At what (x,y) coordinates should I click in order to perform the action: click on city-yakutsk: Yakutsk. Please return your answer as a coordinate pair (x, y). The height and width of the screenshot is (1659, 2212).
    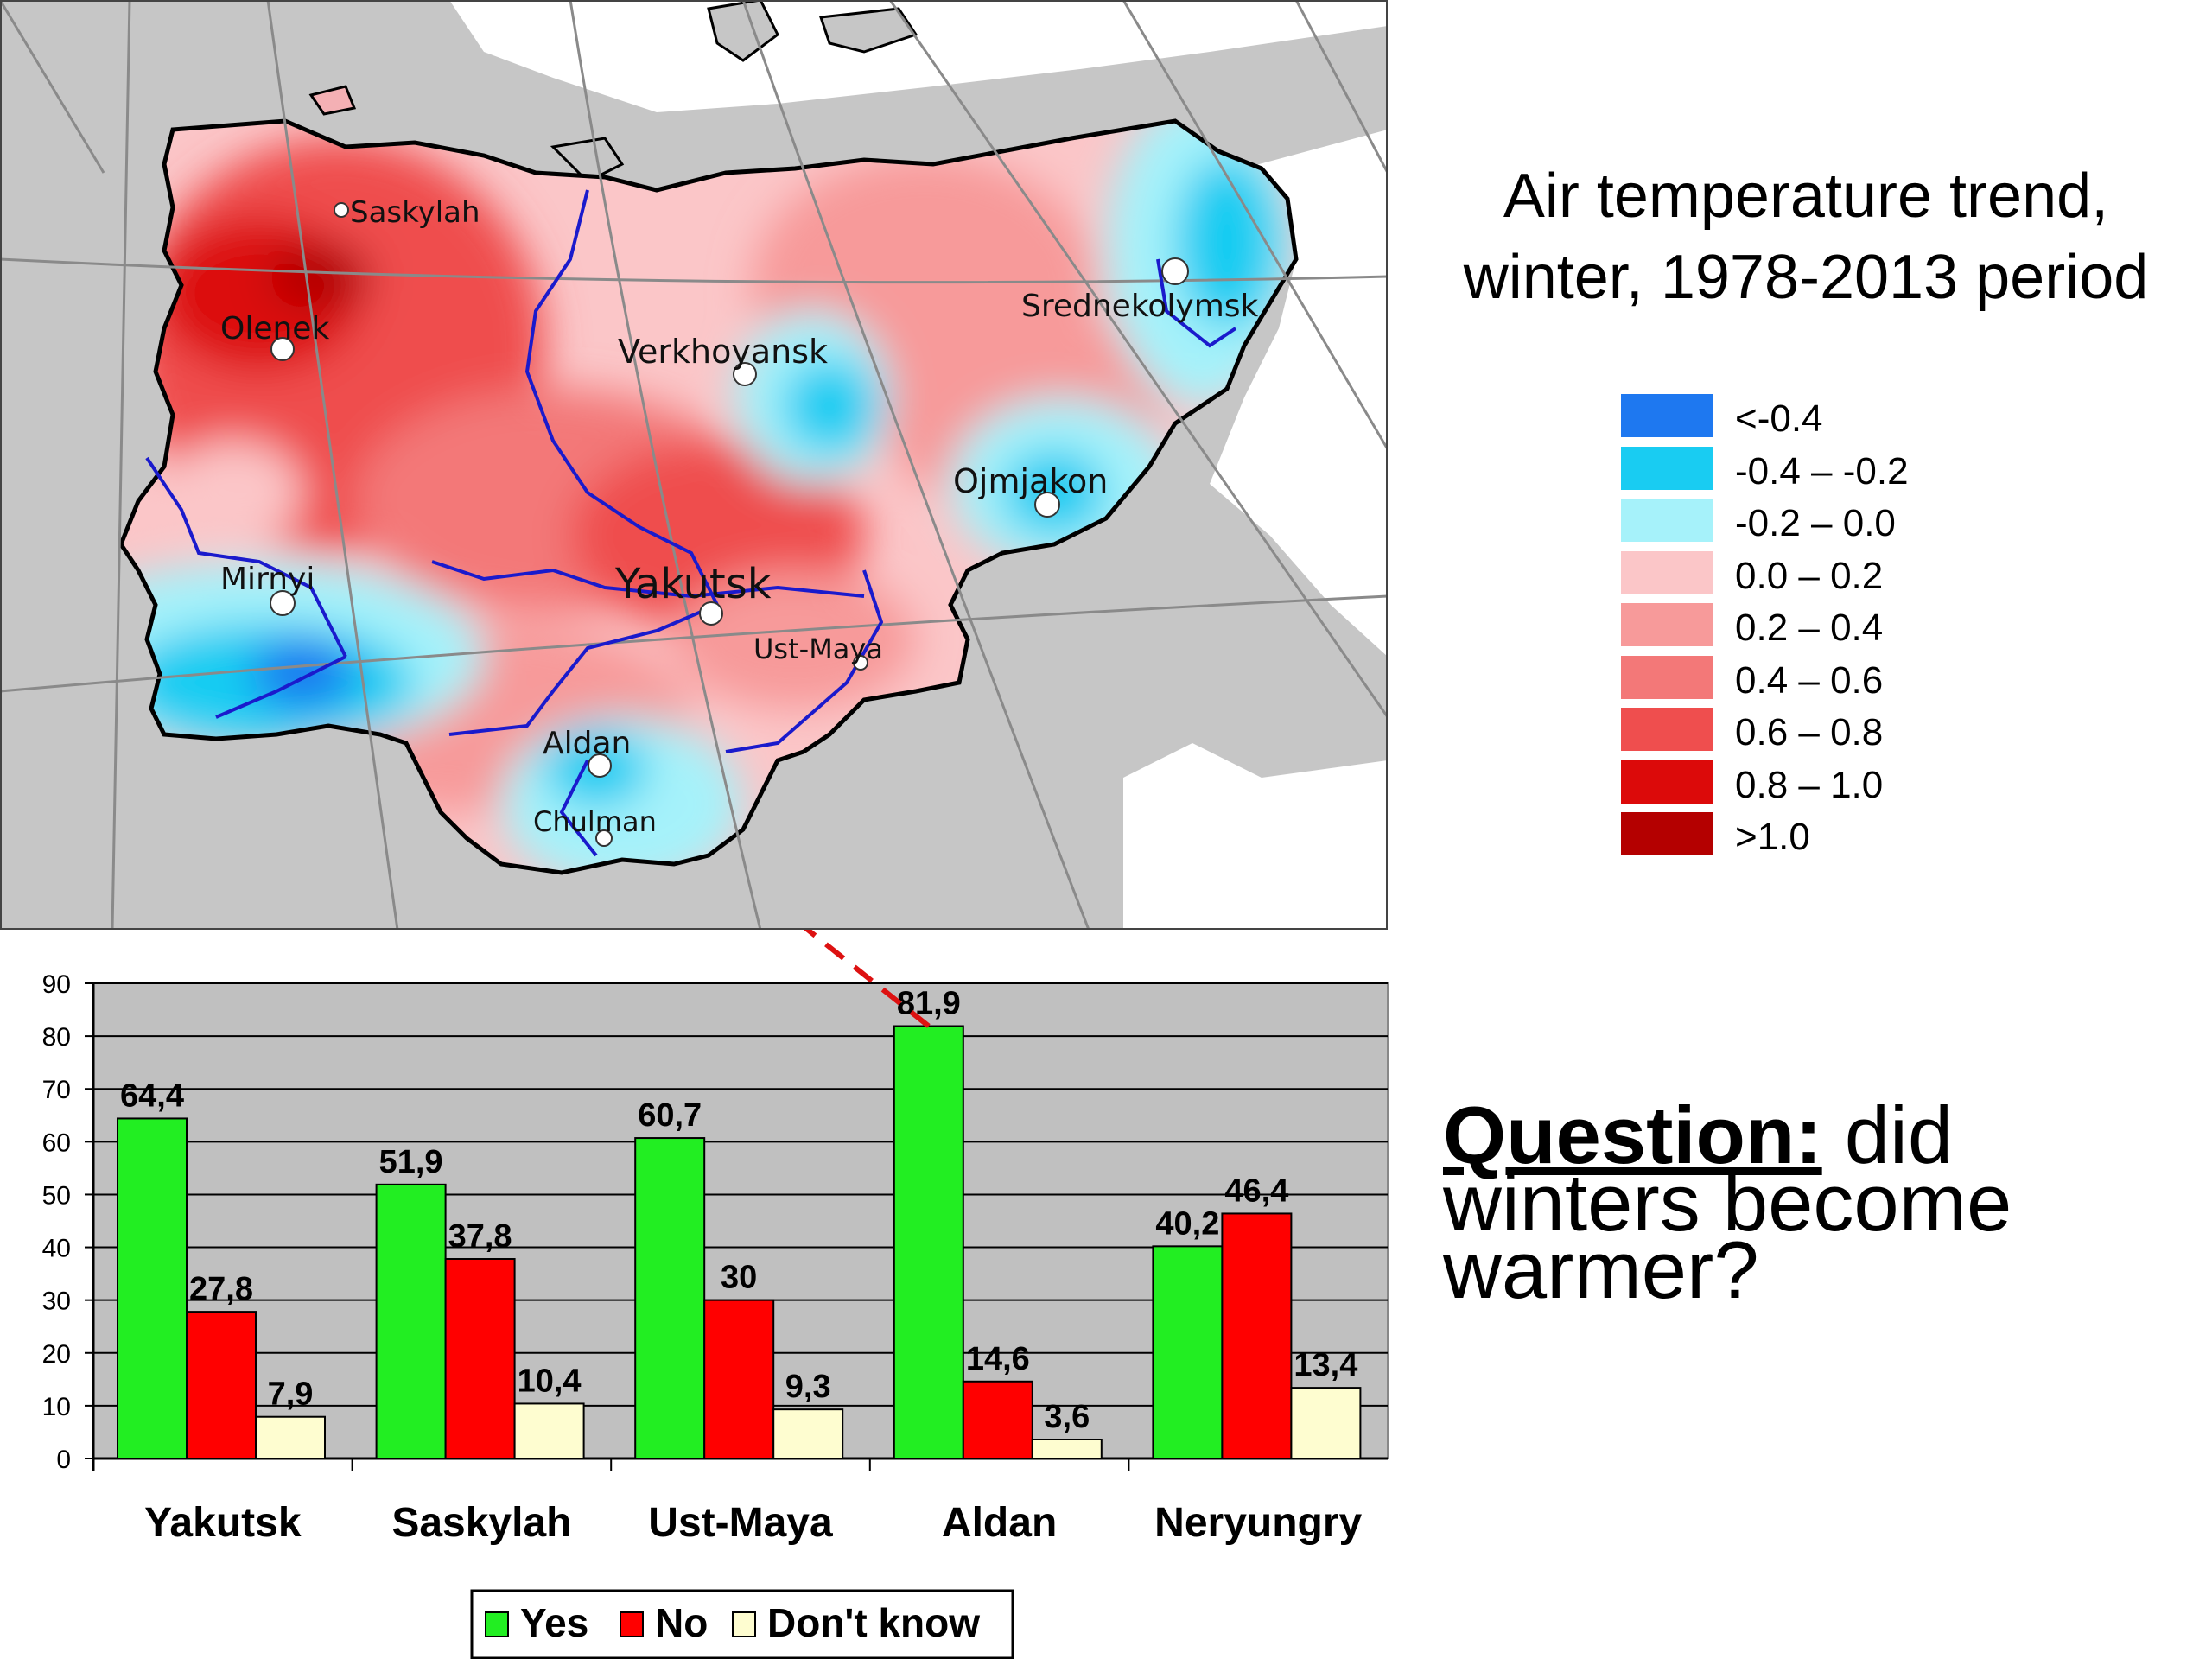
    Looking at the image, I should click on (693, 593).